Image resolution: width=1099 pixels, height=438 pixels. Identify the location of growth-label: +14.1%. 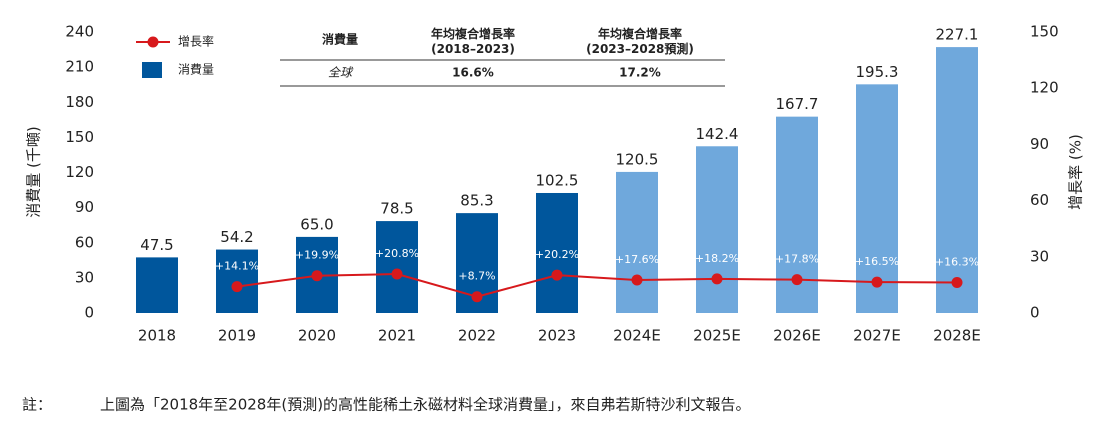
(237, 266).